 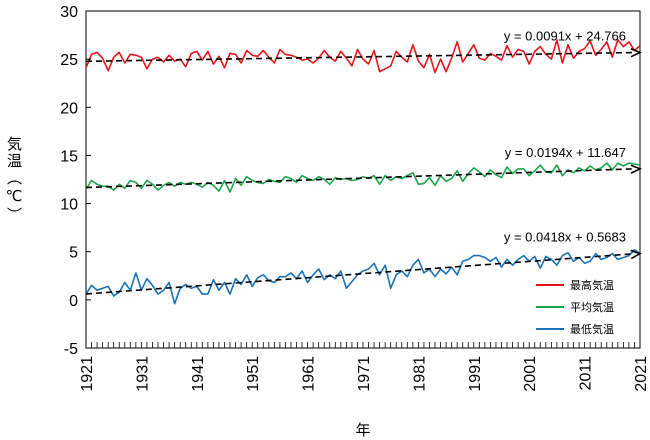 I want to click on y-tick-label: 5, so click(x=73, y=253).